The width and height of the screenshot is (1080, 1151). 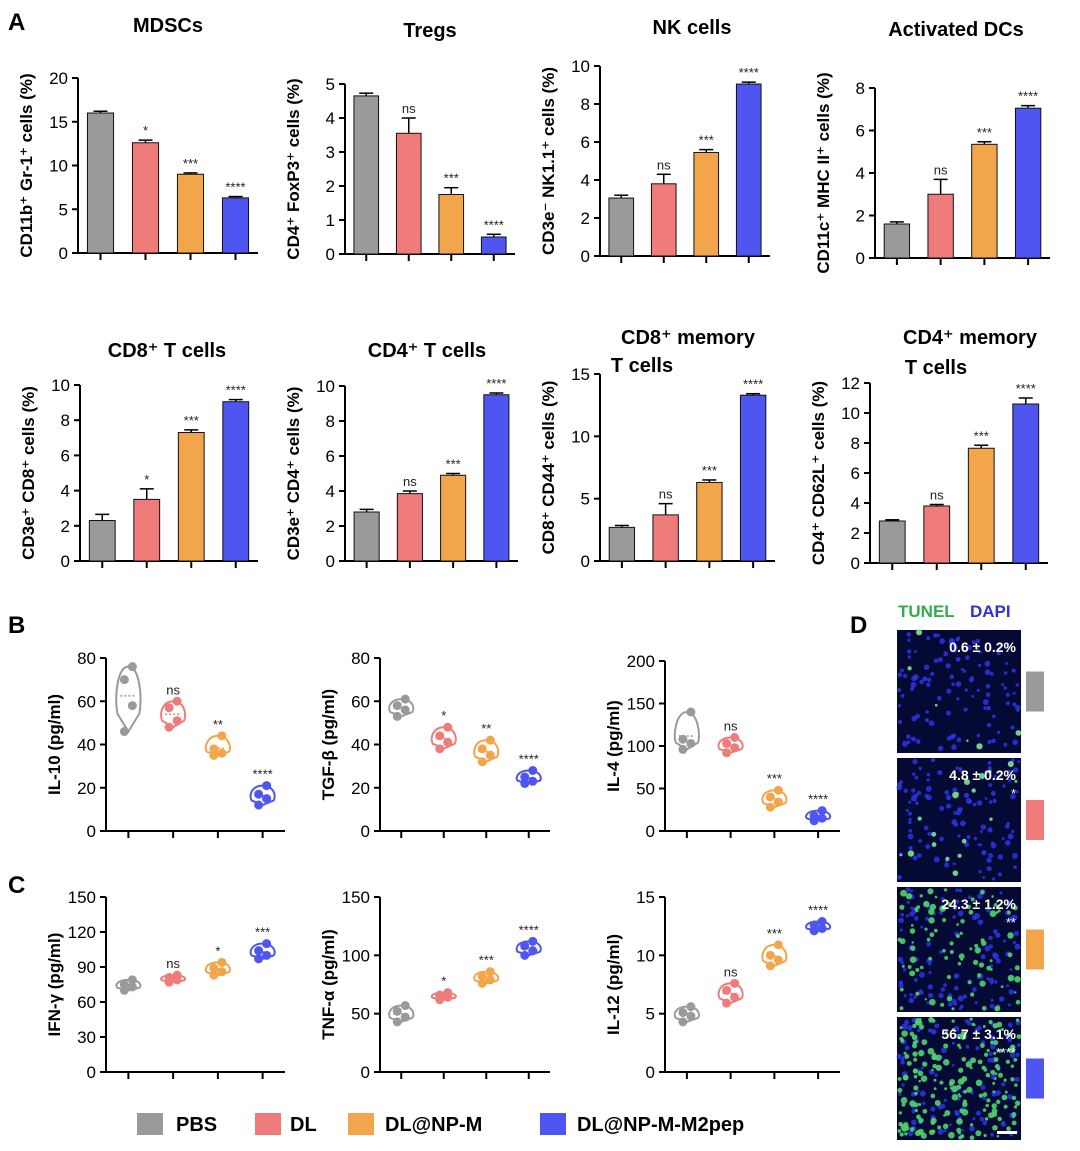 What do you see at coordinates (16, 22) in the screenshot?
I see `panel-letter-a: A` at bounding box center [16, 22].